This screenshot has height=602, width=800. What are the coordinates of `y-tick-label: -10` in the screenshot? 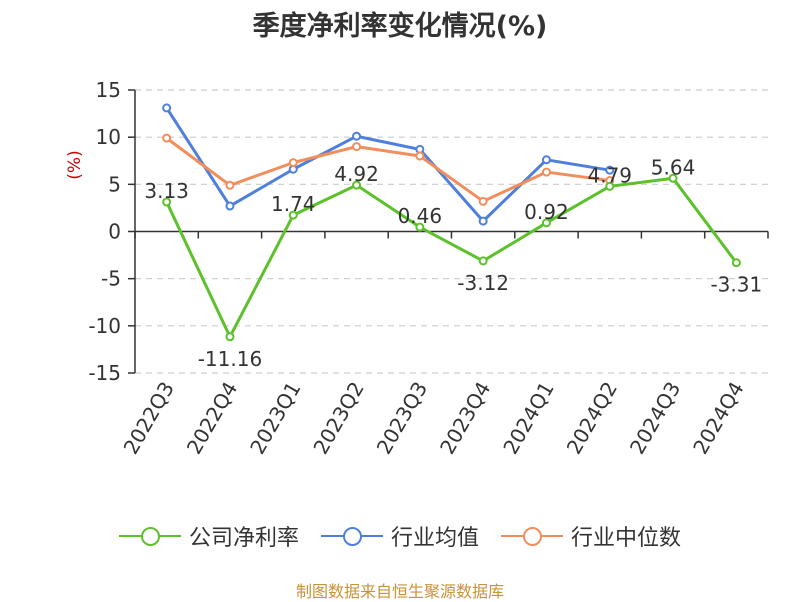 It's located at (104, 326).